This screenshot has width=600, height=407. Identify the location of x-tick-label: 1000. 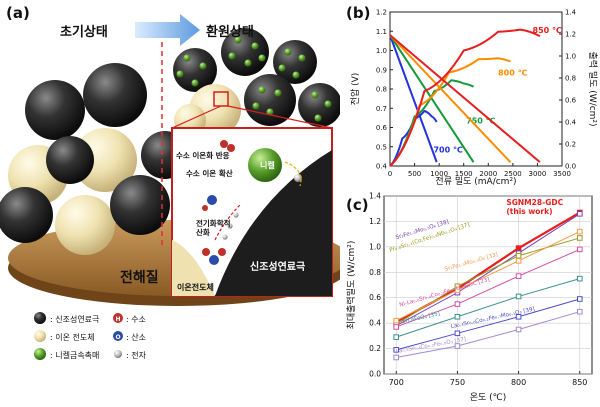
(439, 174).